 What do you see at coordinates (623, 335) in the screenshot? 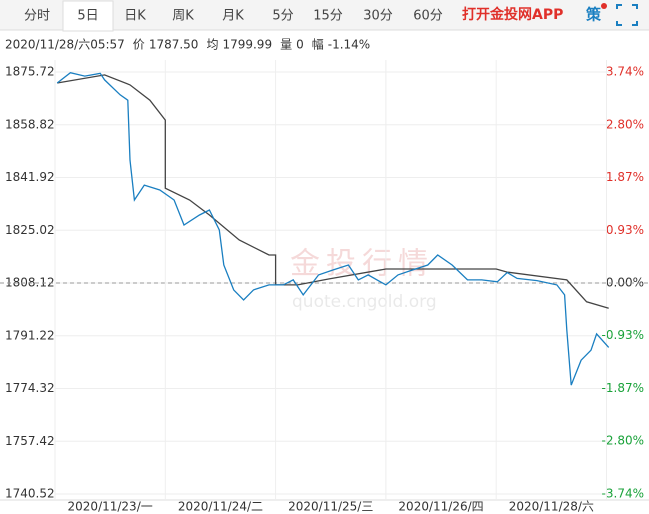
I see `y2-tick-label: -0.93%` at bounding box center [623, 335].